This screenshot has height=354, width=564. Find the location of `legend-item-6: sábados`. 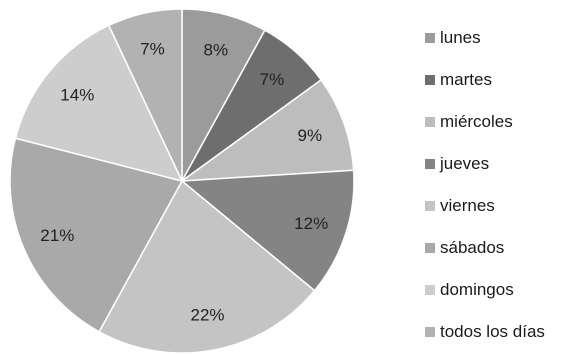

legend-item-6: sábados is located at coordinates (464, 247).